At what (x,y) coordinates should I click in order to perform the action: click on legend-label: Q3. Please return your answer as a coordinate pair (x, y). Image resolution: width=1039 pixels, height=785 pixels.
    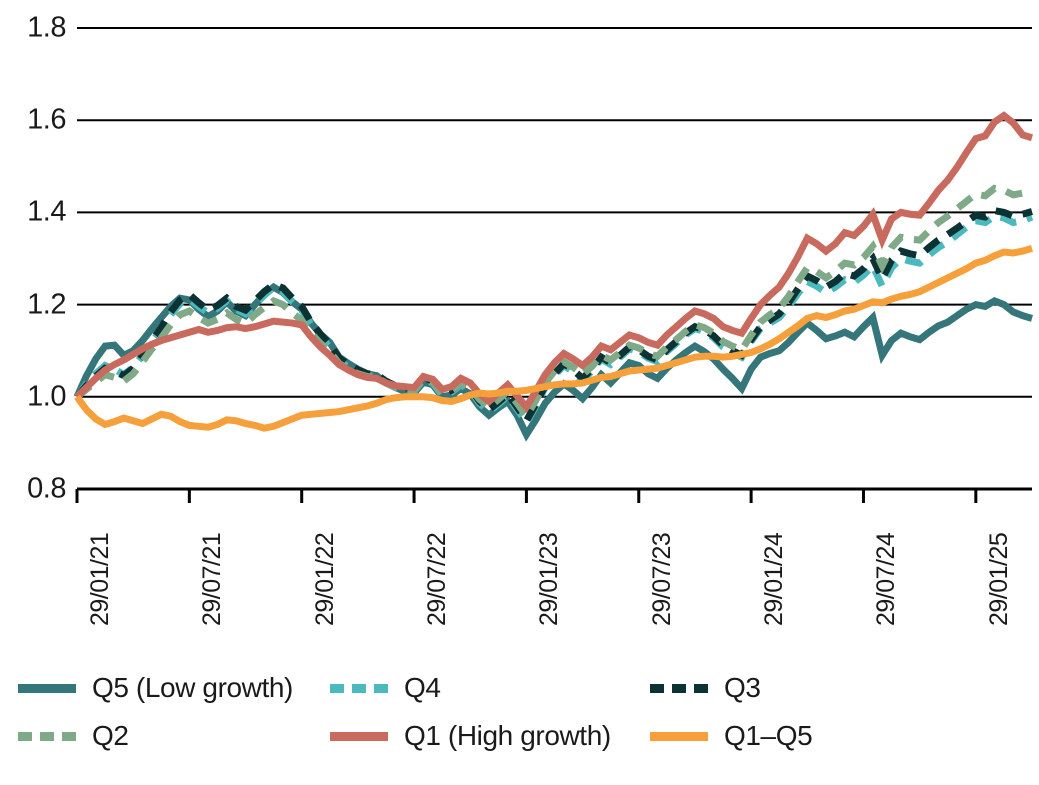
    Looking at the image, I should click on (742, 687).